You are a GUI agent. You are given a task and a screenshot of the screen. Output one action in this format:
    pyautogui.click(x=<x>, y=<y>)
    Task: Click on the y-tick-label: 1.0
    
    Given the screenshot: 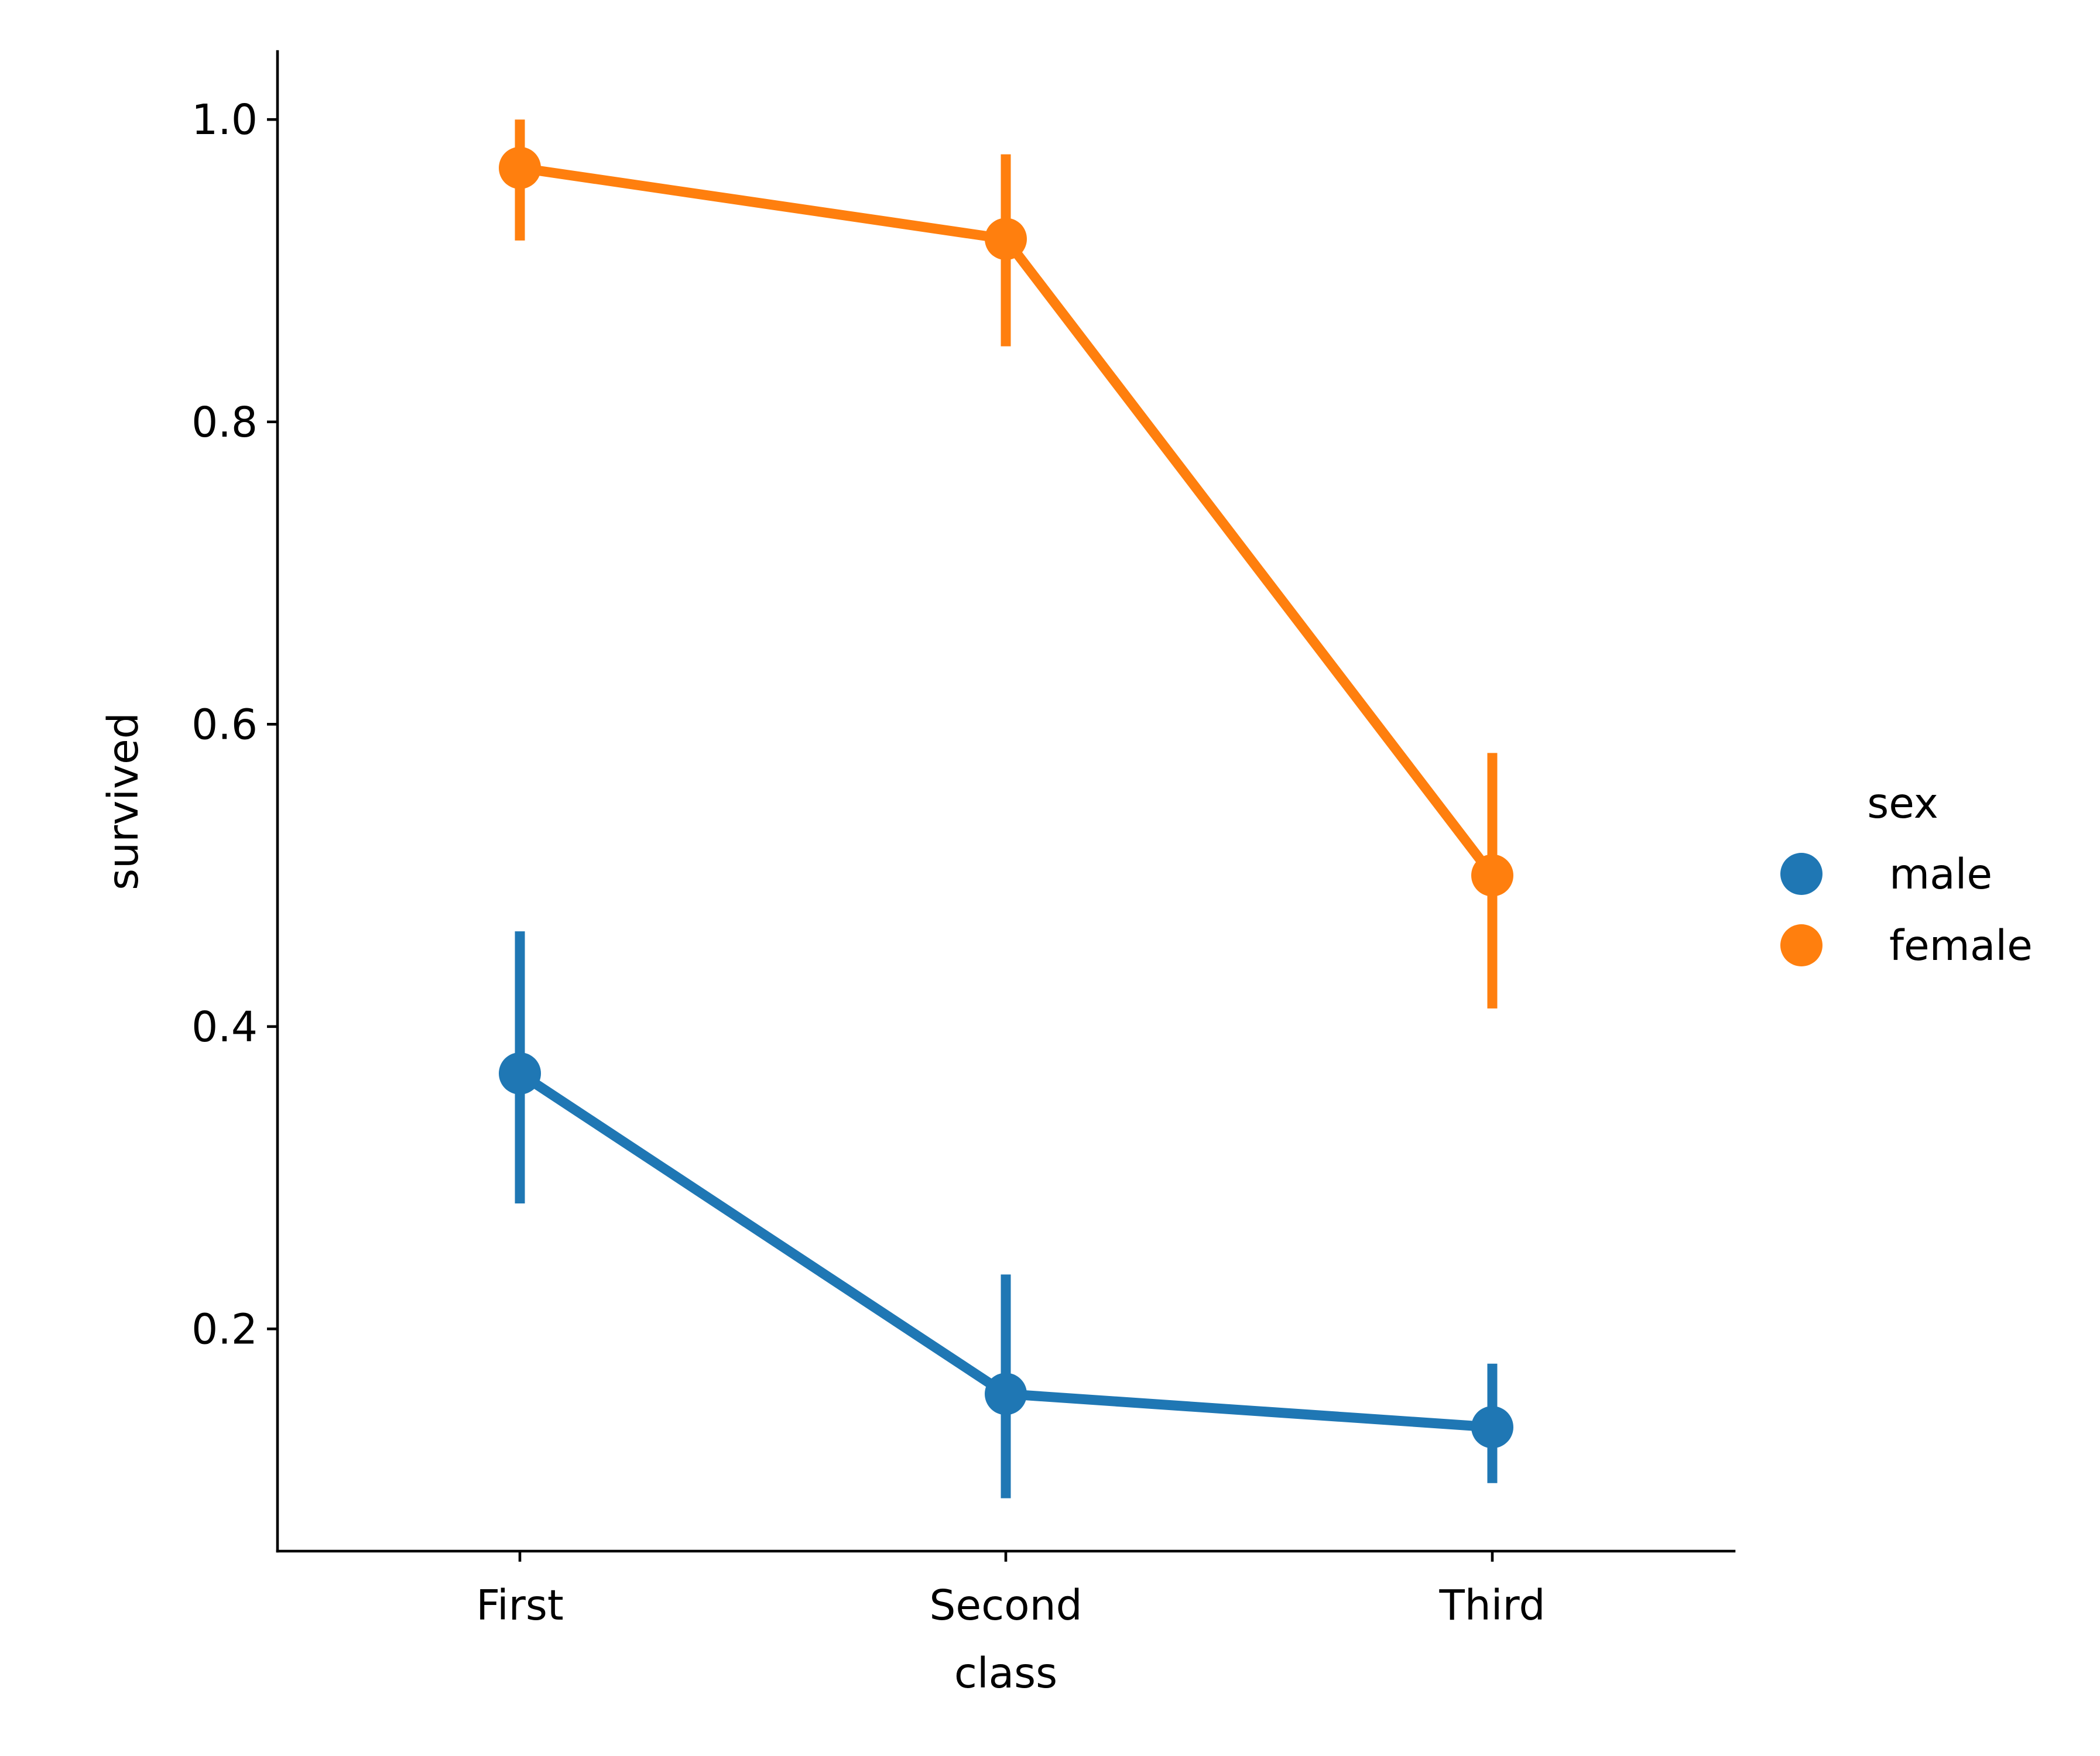 What is the action you would take?
    pyautogui.click(x=224, y=120)
    